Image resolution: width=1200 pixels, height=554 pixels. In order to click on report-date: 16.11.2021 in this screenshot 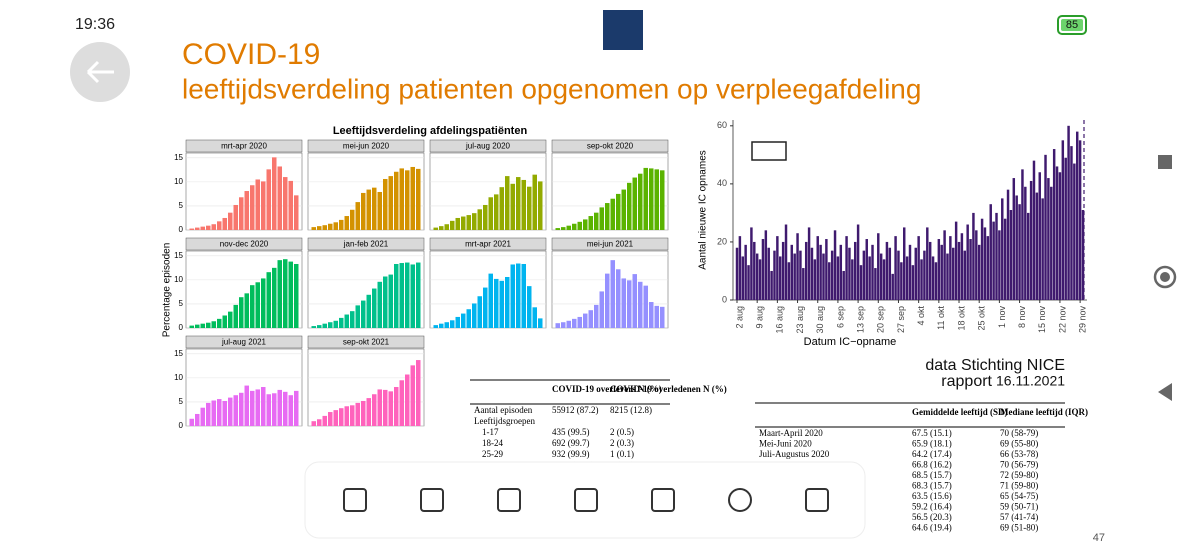, I will do `click(1030, 381)`.